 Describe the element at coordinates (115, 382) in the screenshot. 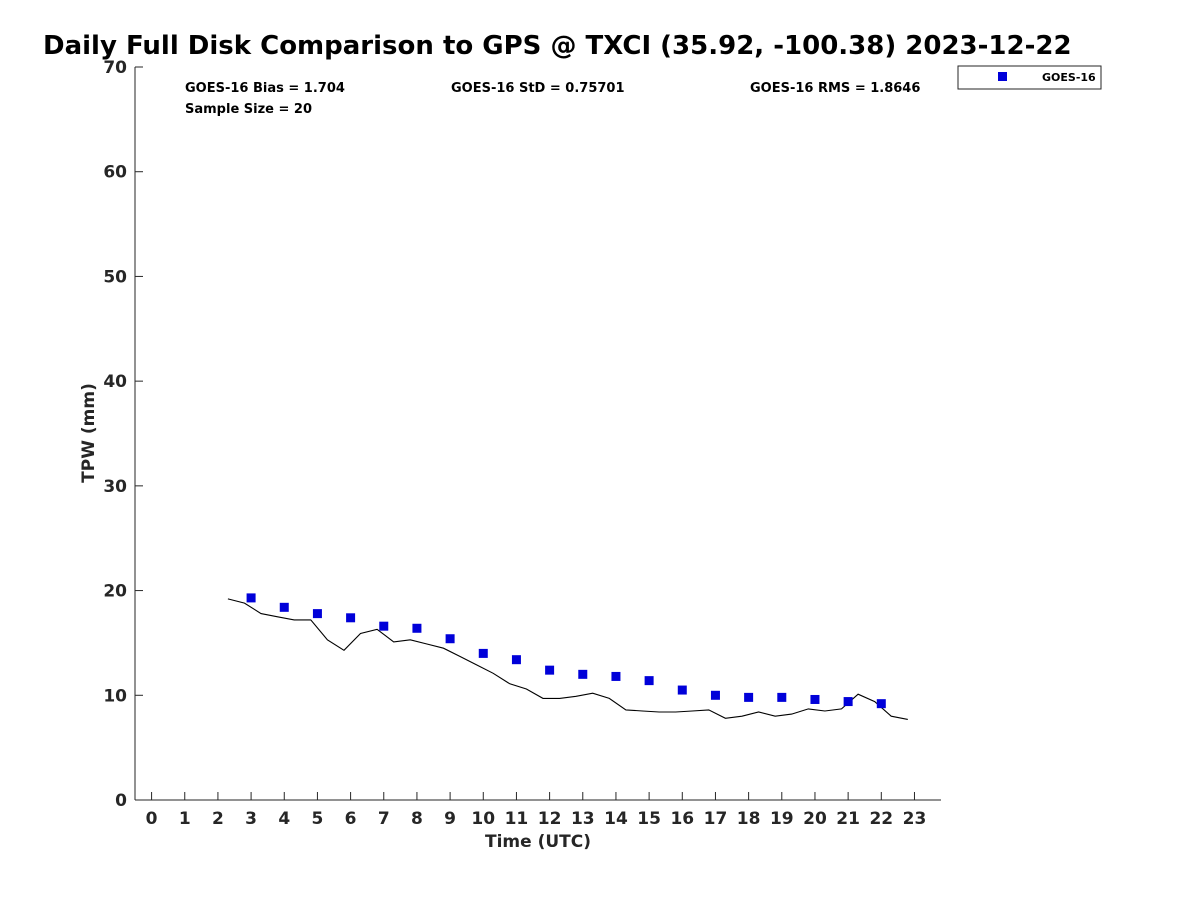

I see `y-tick-label: 40` at that location.